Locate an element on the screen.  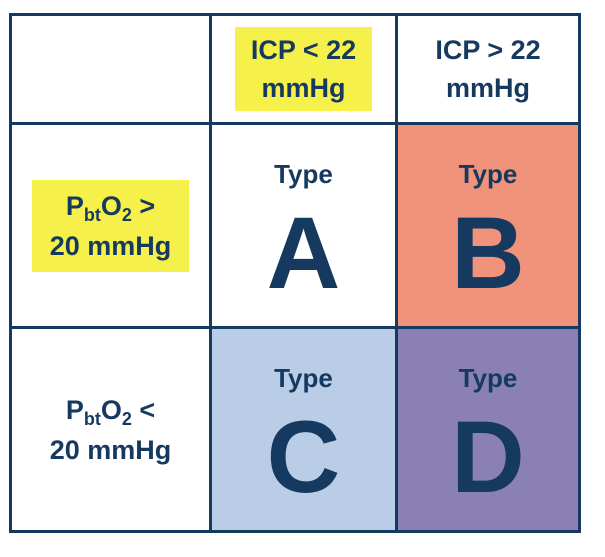
cell-type-d-bg is located at coordinates (488, 429).